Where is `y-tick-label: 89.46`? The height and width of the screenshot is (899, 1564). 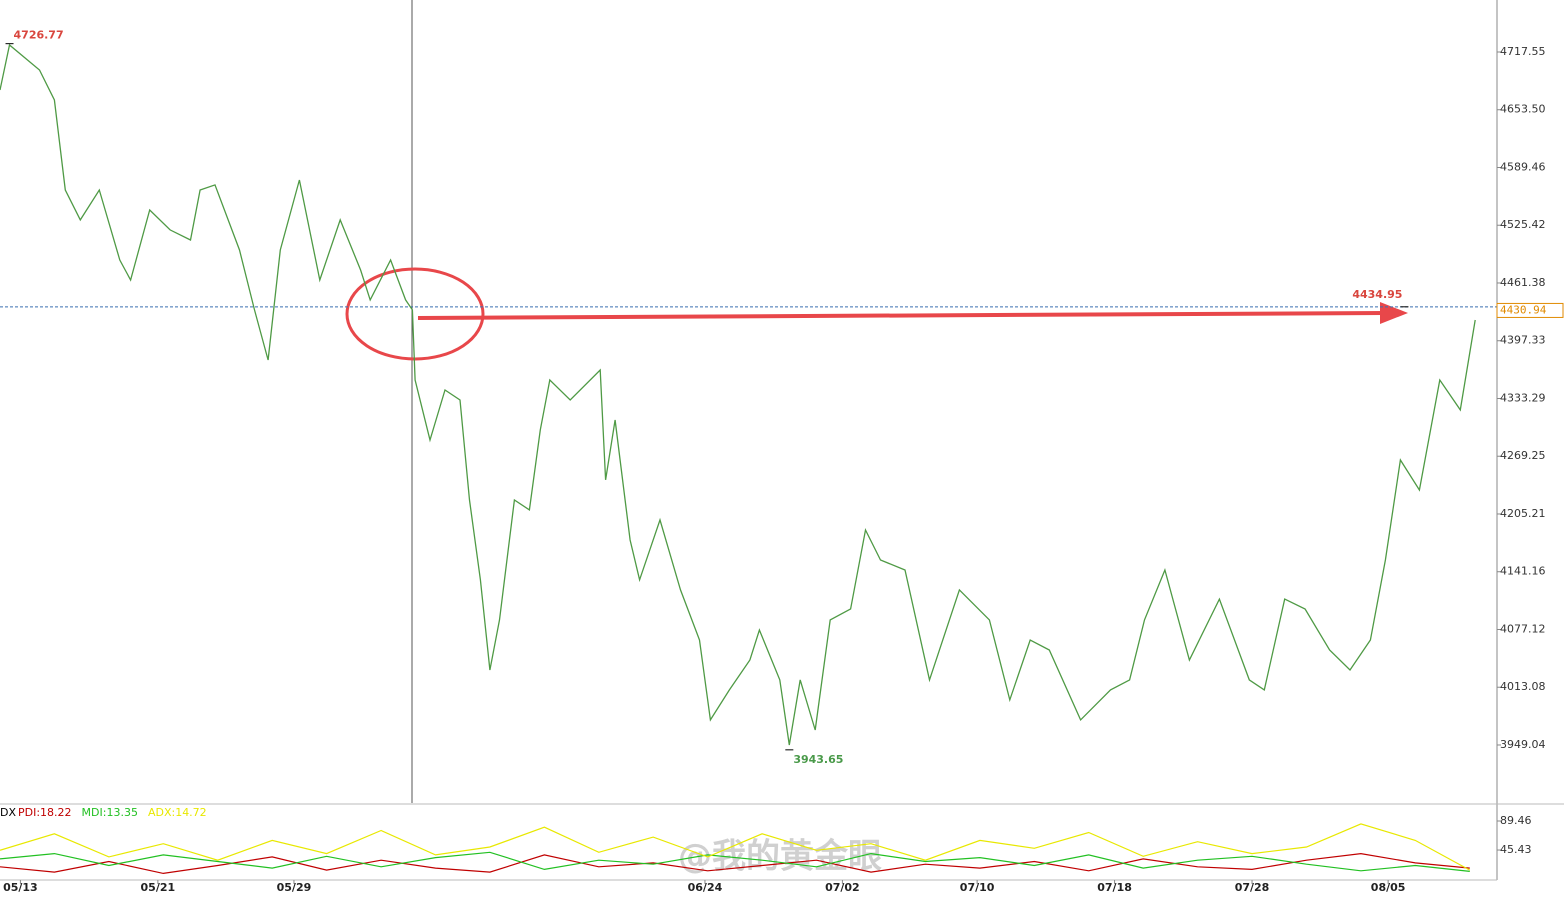 y-tick-label: 89.46 is located at coordinates (1516, 820).